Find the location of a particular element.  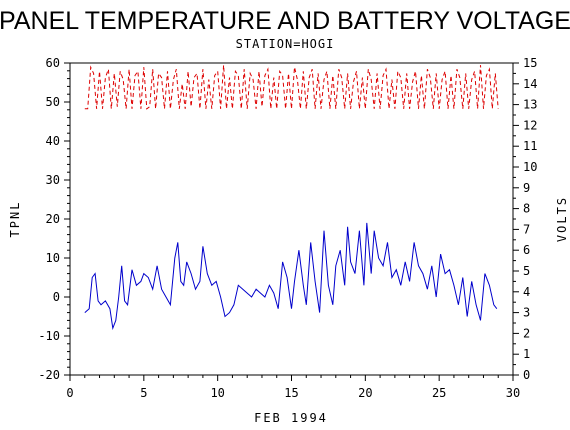

y-left-tick-label: -20 is located at coordinates (49, 375).